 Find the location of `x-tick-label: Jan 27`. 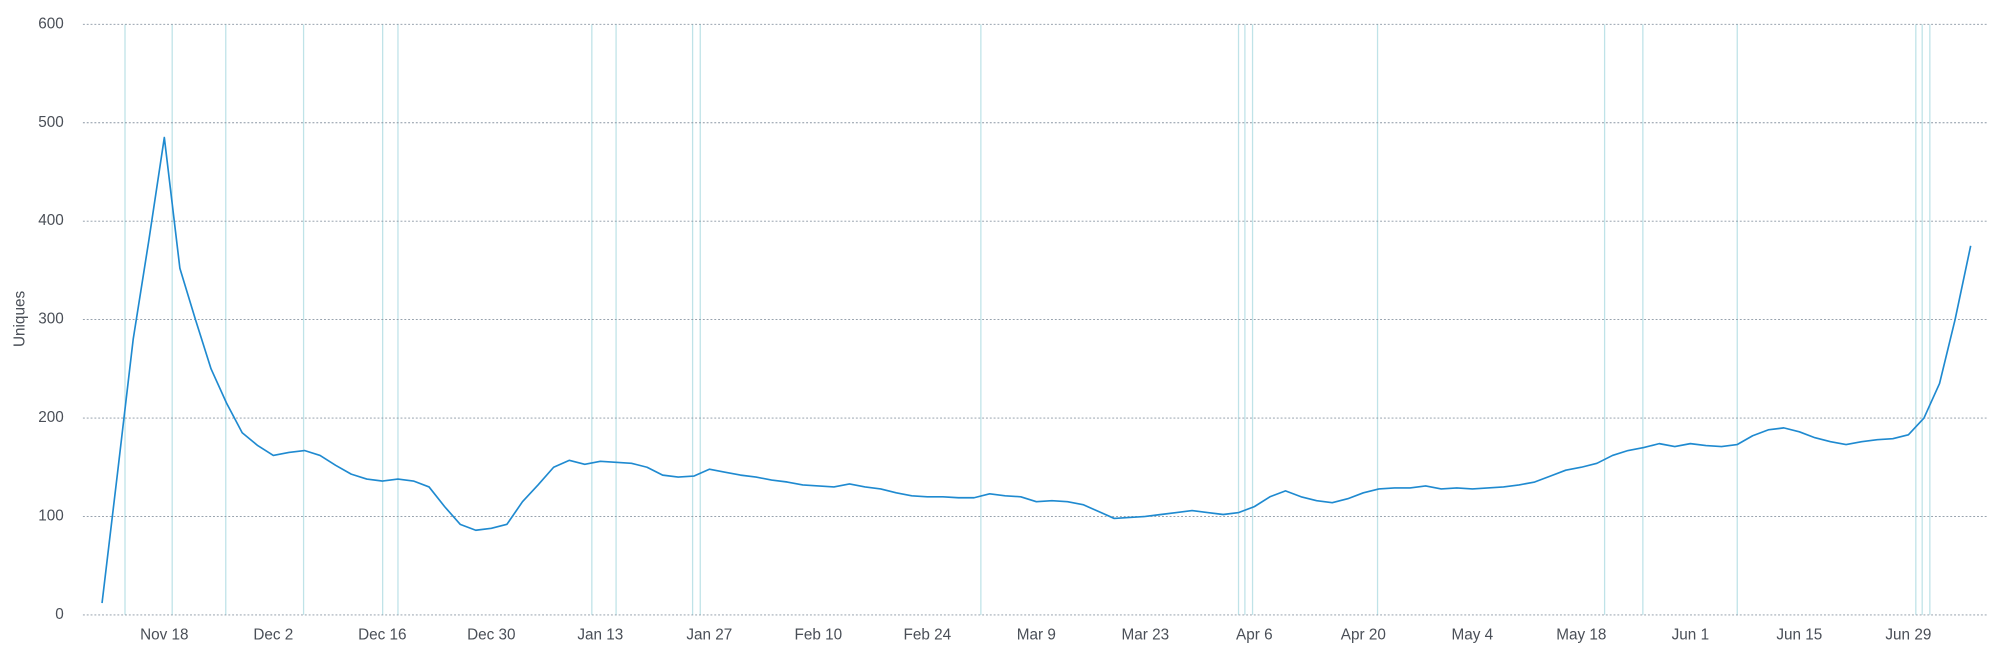

x-tick-label: Jan 27 is located at coordinates (709, 634).